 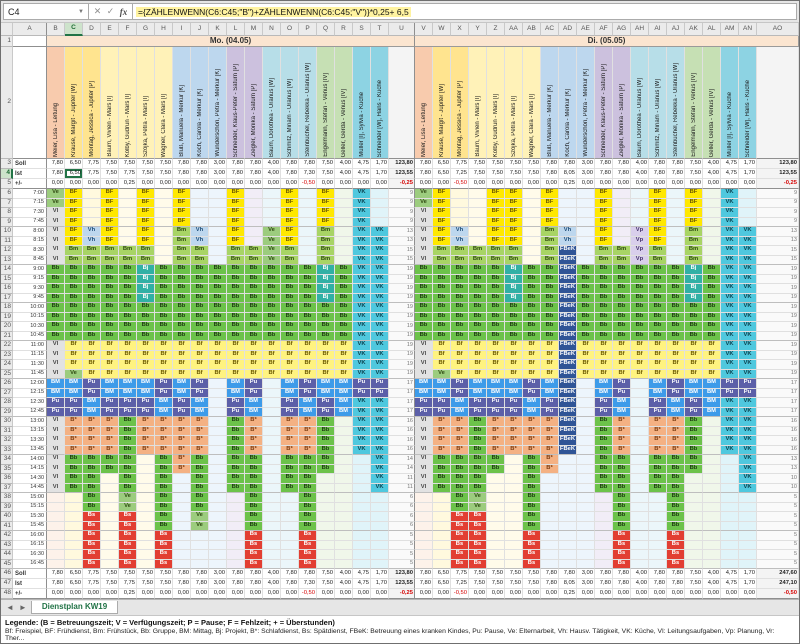 What do you see at coordinates (362, 584) in the screenshot?
I see `summary-value-cell: 4,75` at bounding box center [362, 584].